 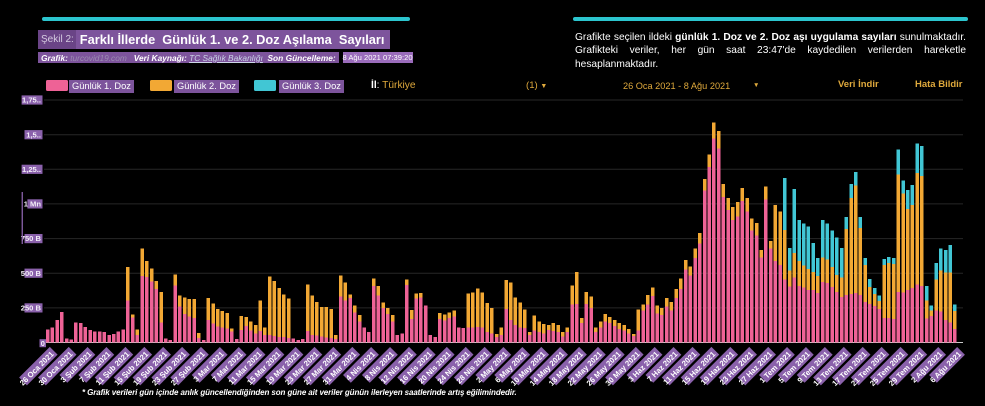 I want to click on svg-text: 250 B, so click(x=31, y=308).